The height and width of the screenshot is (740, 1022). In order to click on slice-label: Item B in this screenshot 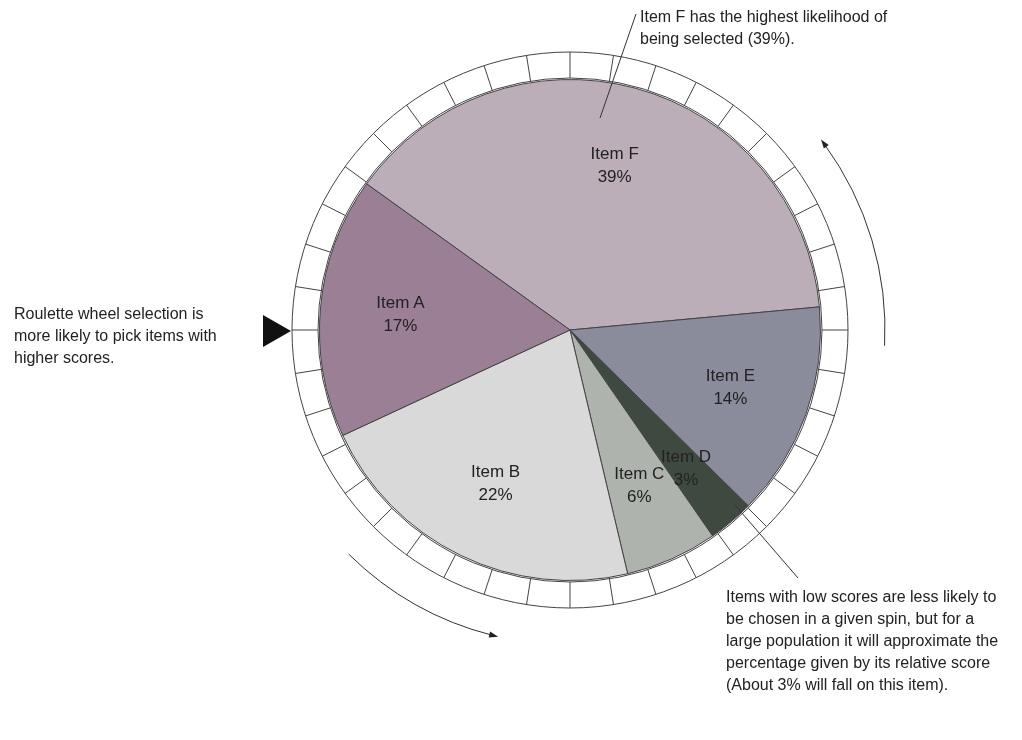, I will do `click(496, 471)`.